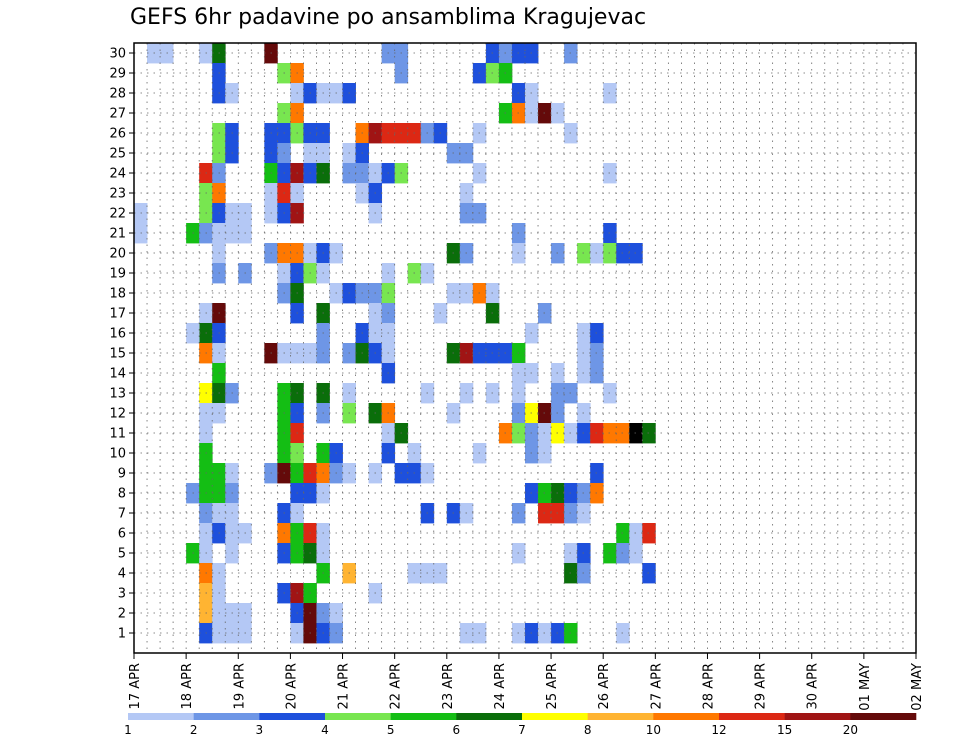 The height and width of the screenshot is (742, 960). Describe the element at coordinates (117, 394) in the screenshot. I see `y-tick-label: 13` at that location.